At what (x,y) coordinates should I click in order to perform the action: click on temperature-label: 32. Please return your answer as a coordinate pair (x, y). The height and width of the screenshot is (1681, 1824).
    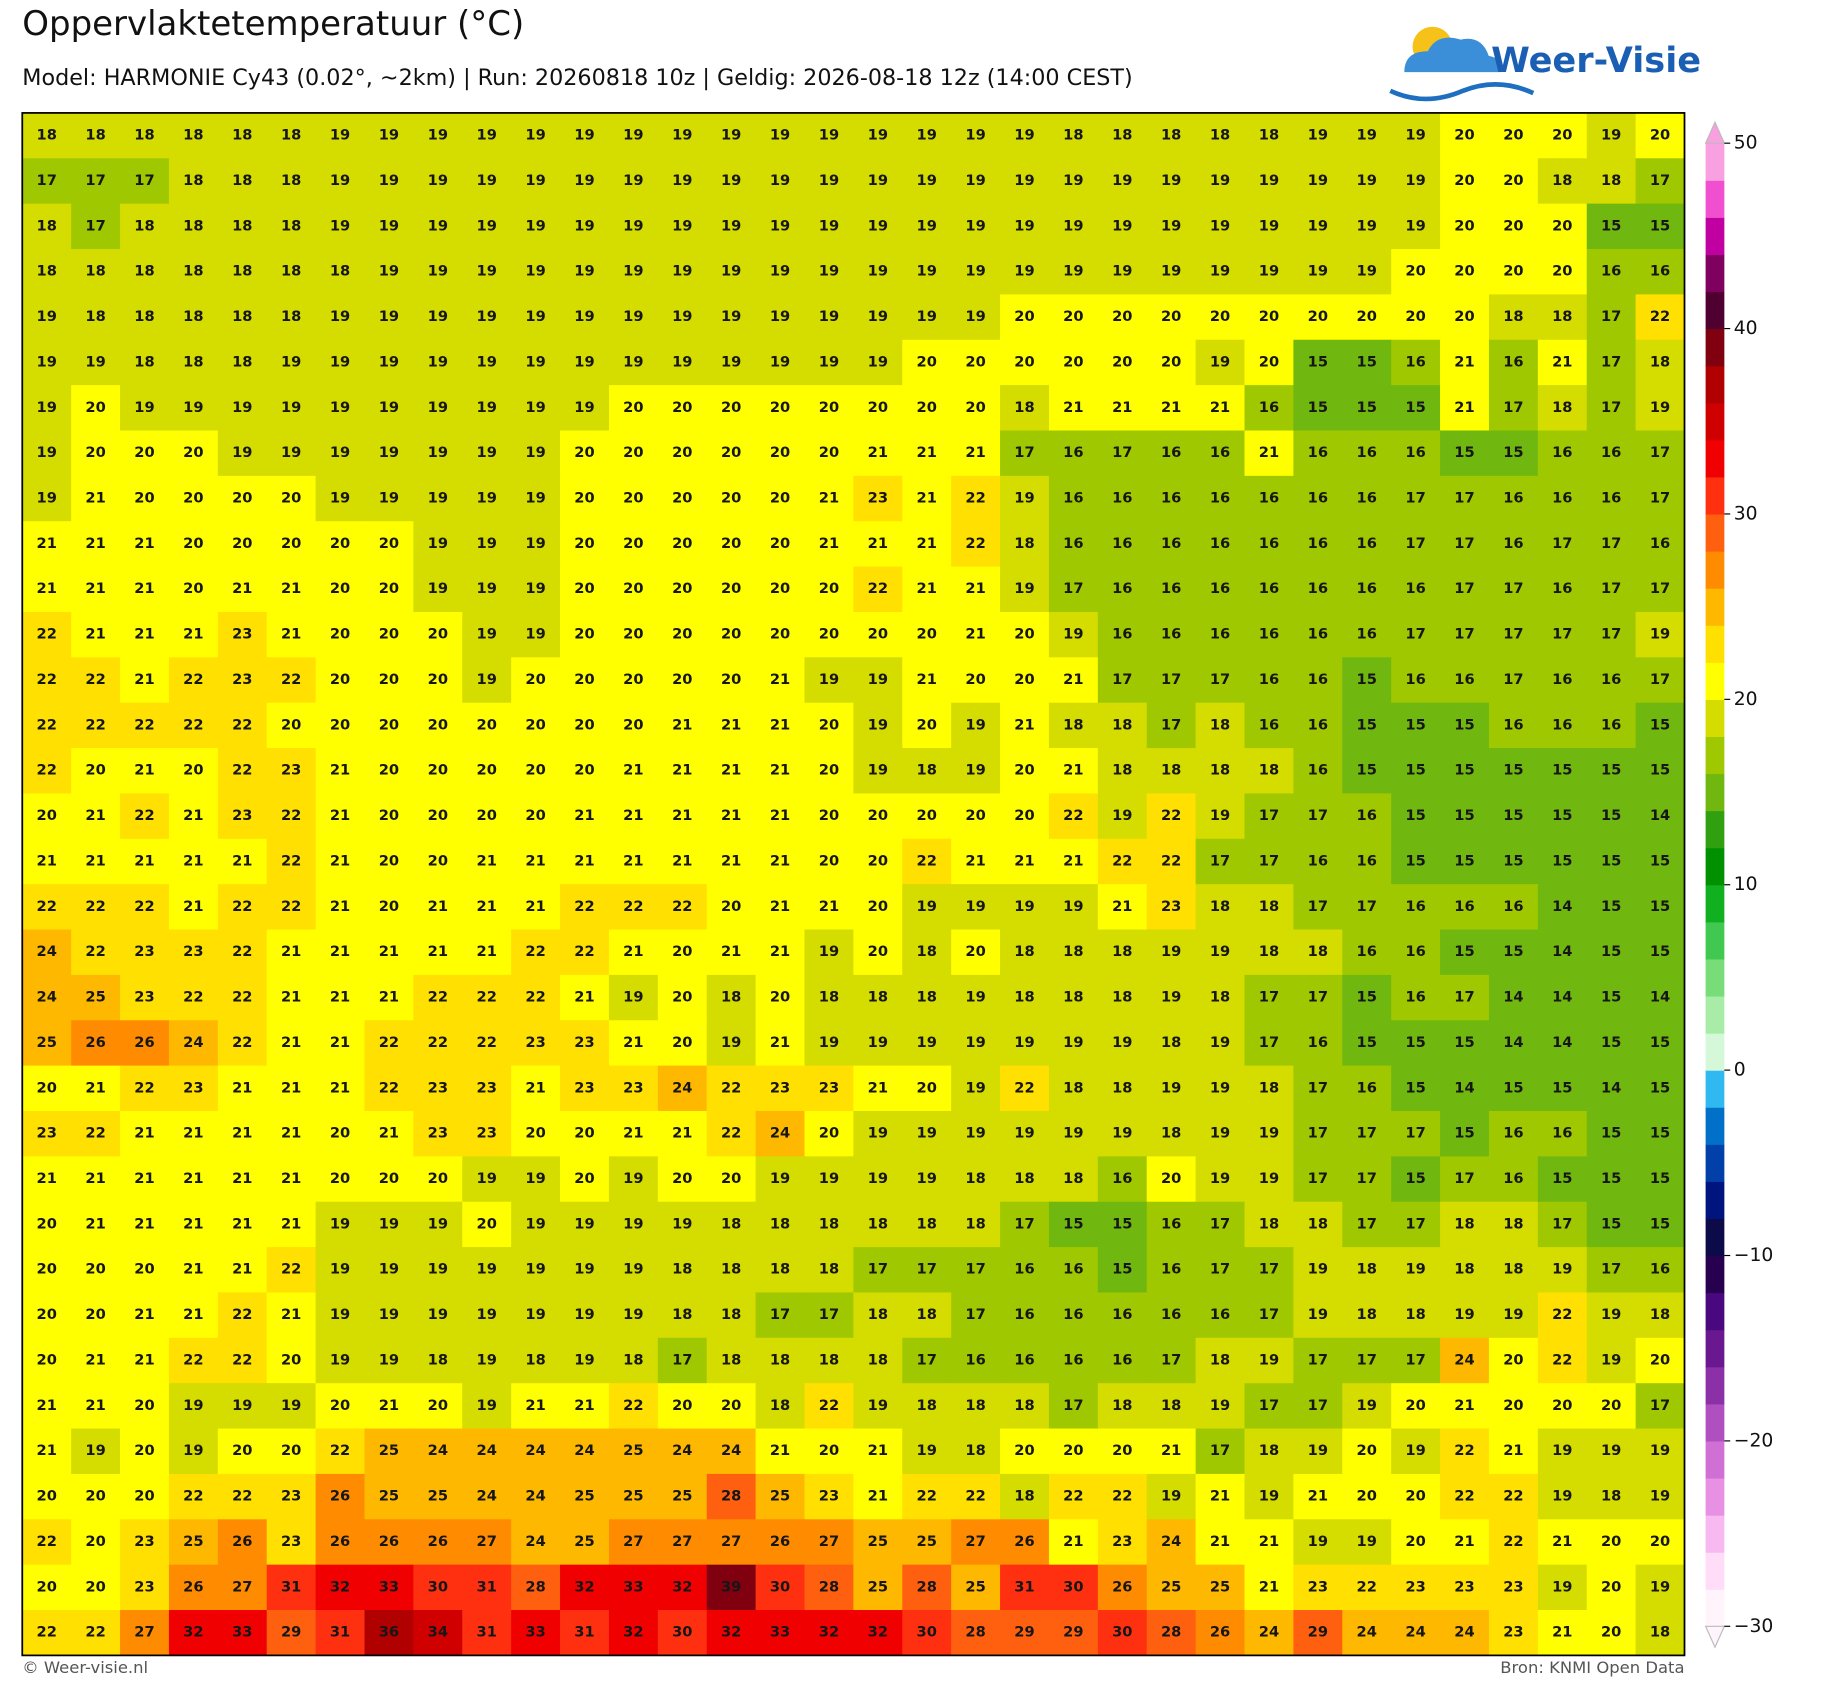
    Looking at the image, I should click on (340, 1586).